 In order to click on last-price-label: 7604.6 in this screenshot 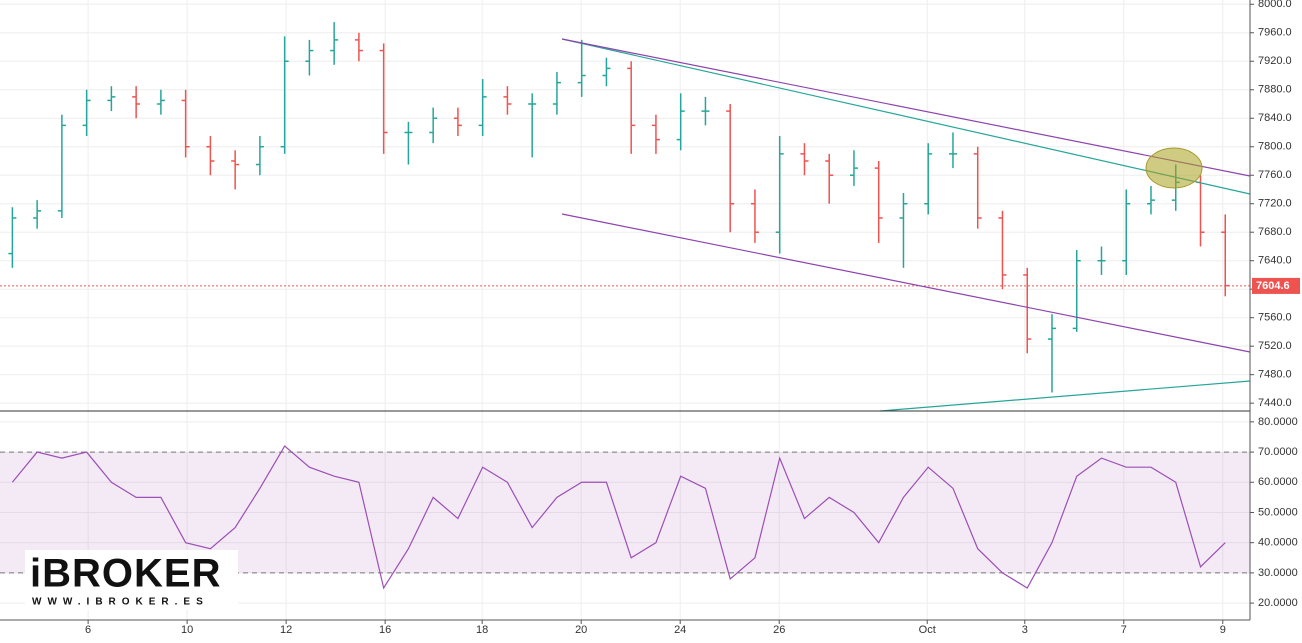, I will do `click(1273, 286)`.